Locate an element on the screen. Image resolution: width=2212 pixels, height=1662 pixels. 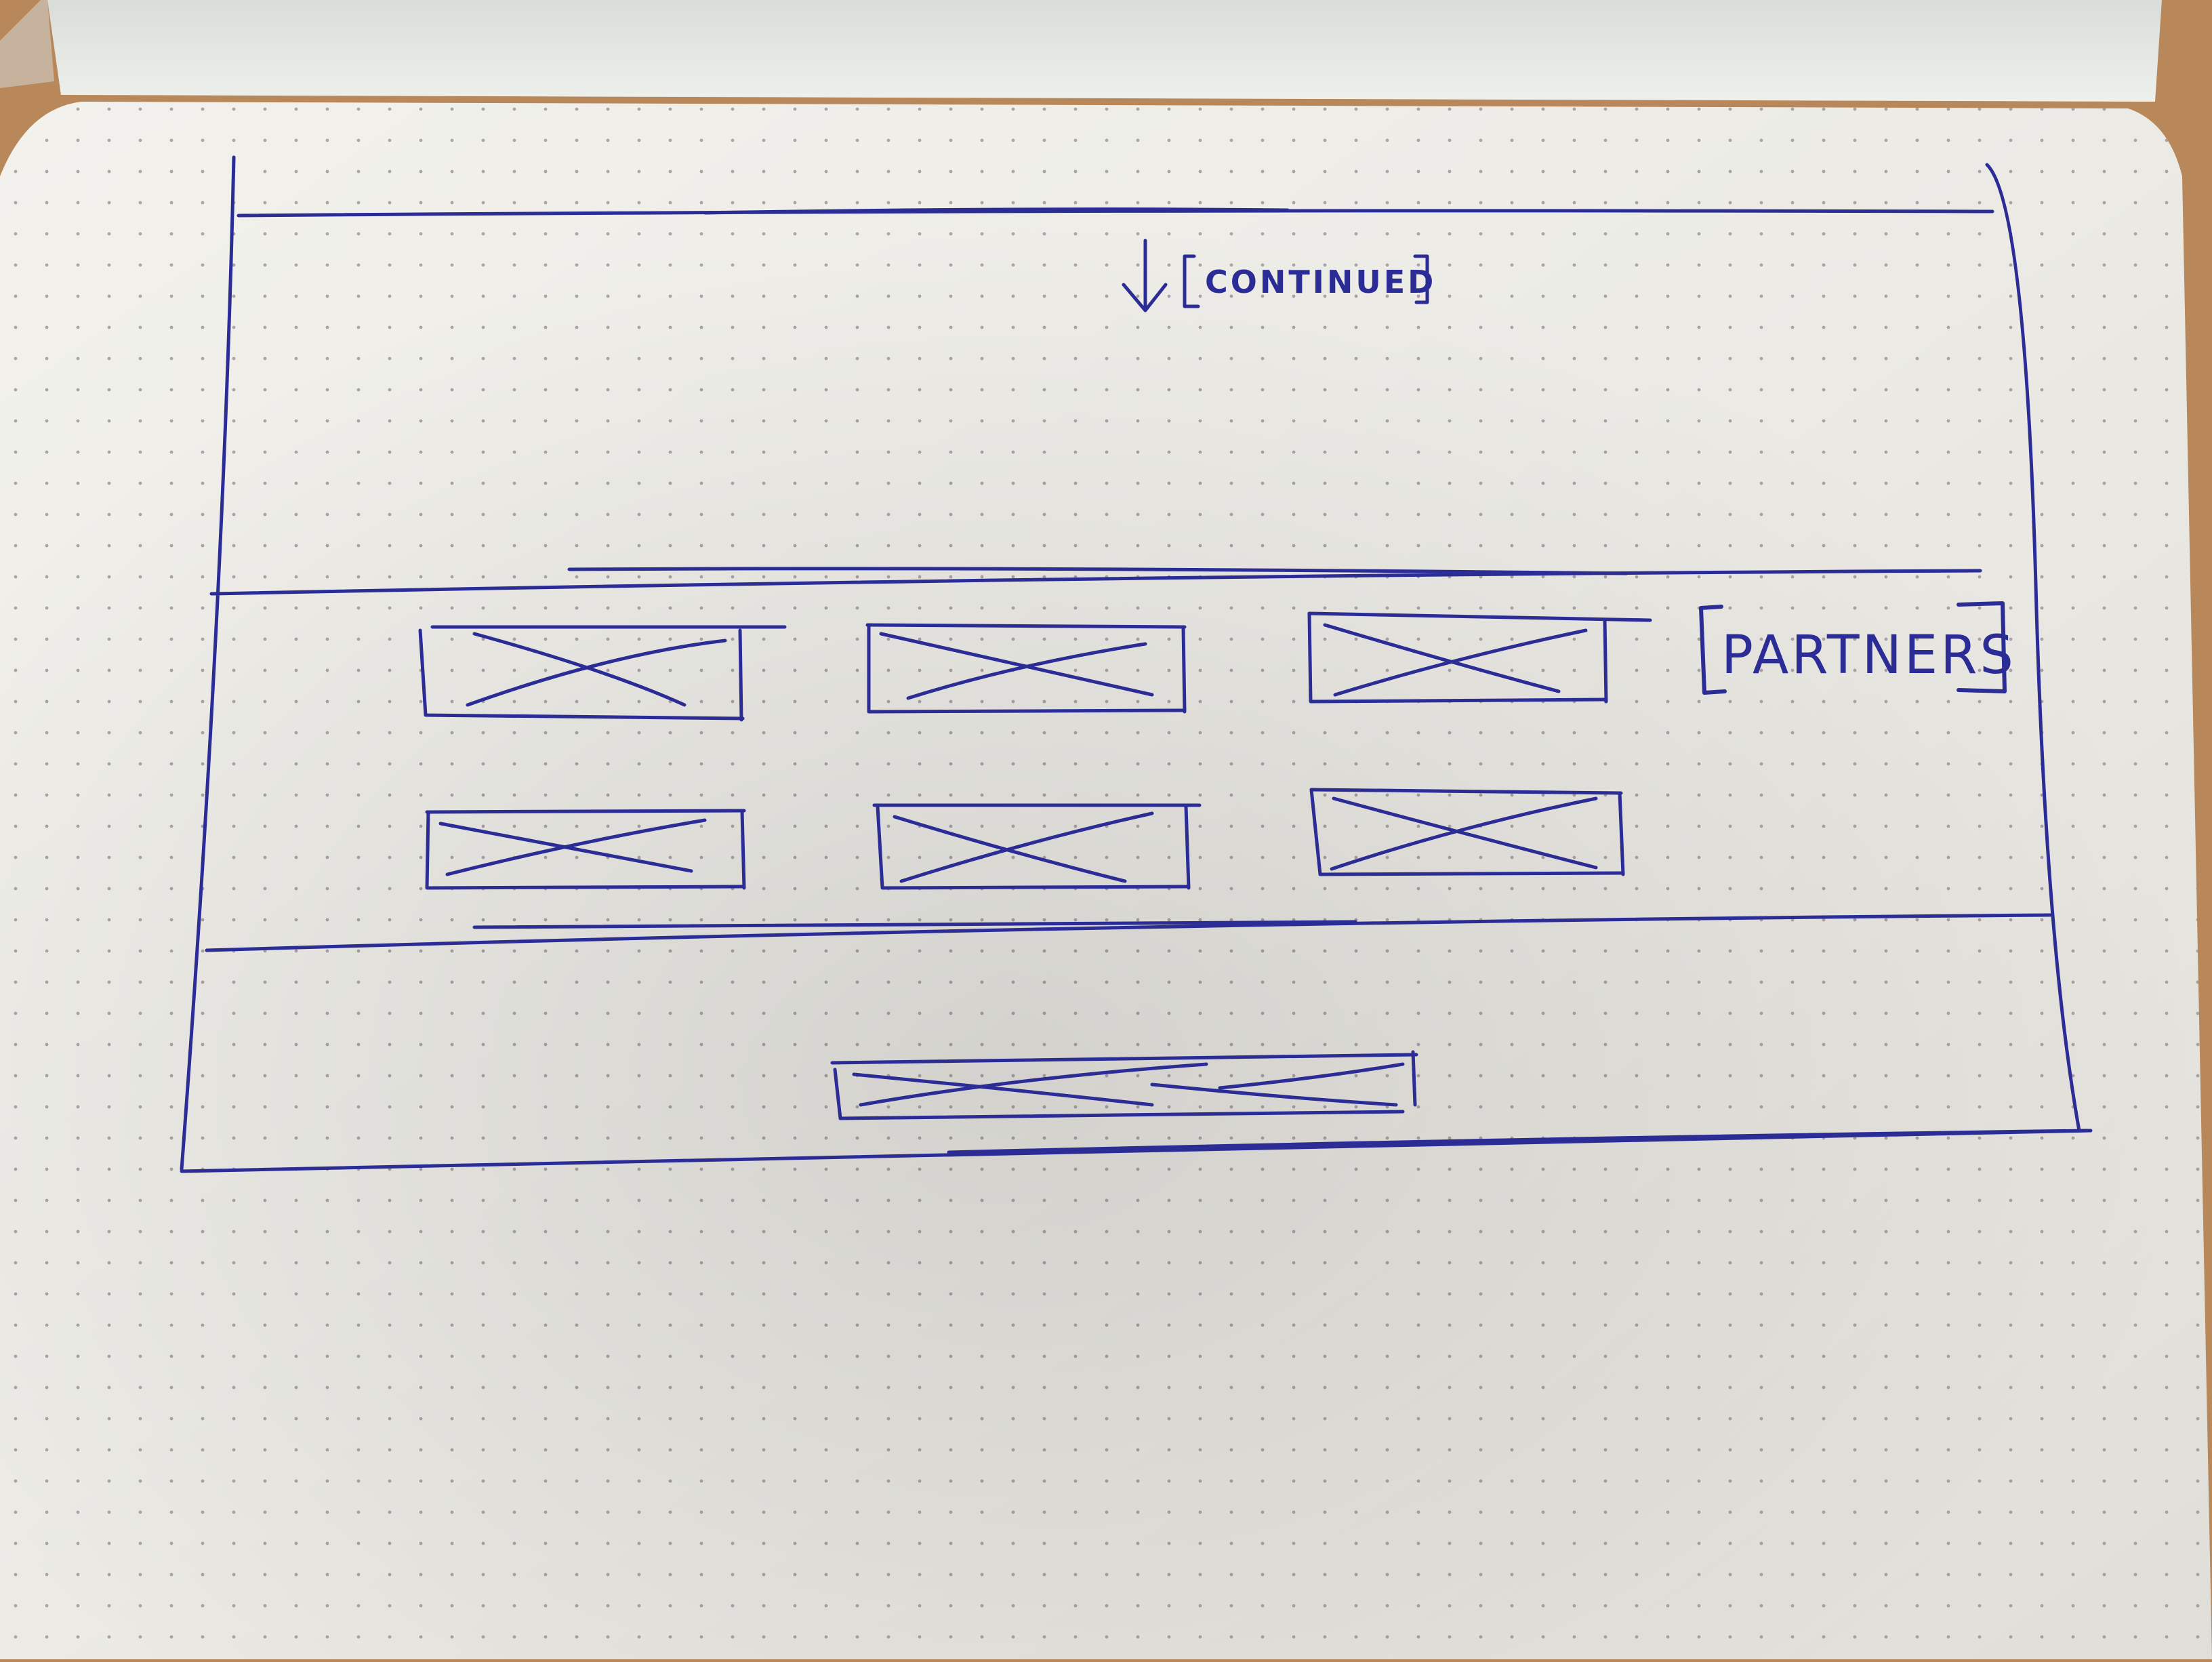
partners-annotation is located at coordinates (1853, 648).